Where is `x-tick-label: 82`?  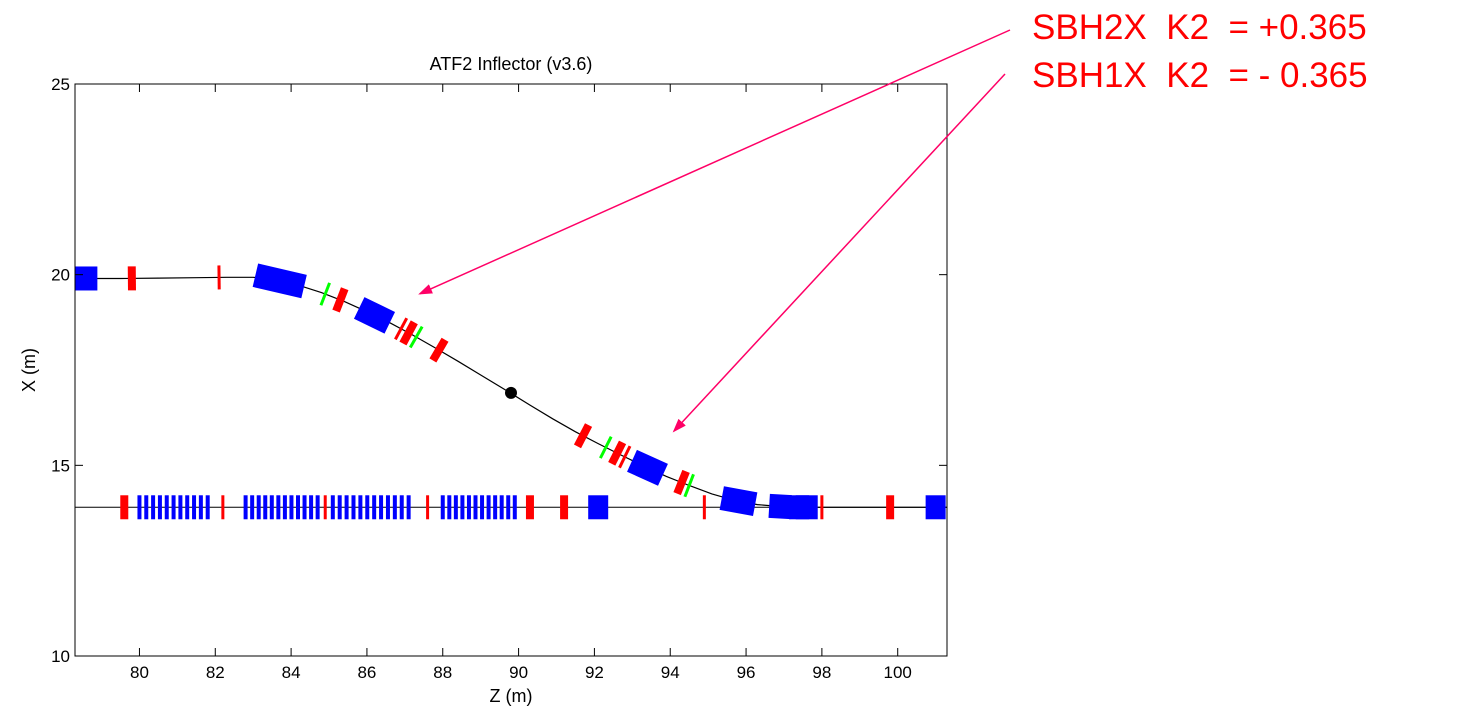 x-tick-label: 82 is located at coordinates (215, 672).